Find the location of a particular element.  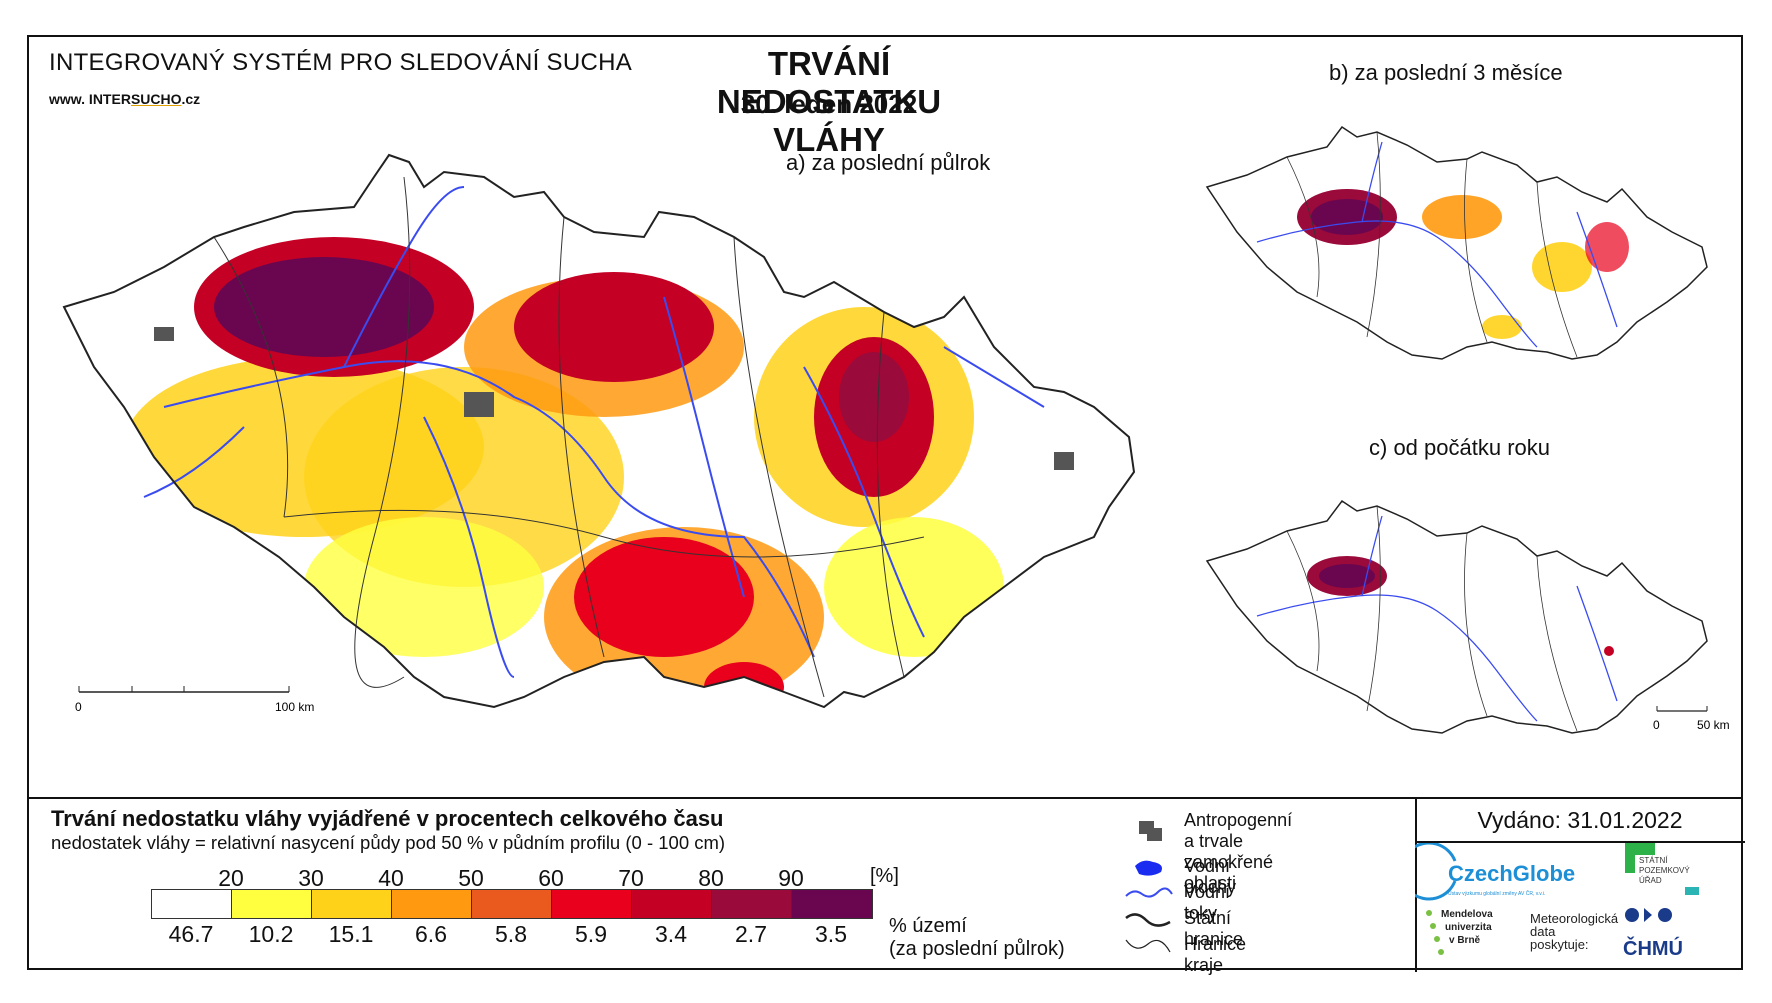

region-borders-b is located at coordinates (1432, 244).